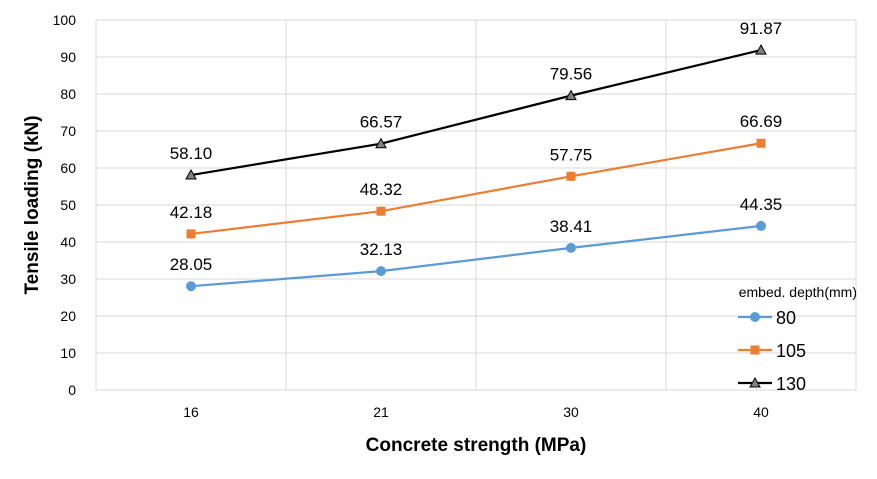  I want to click on y-tick-label: 60, so click(68, 168).